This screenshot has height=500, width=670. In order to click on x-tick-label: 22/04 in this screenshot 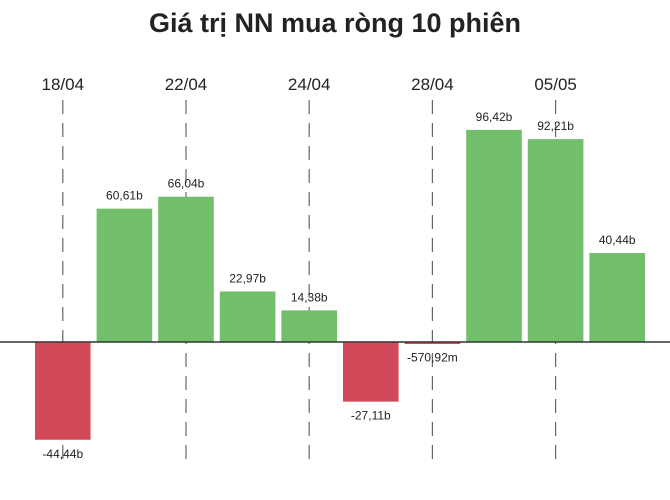, I will do `click(186, 84)`.